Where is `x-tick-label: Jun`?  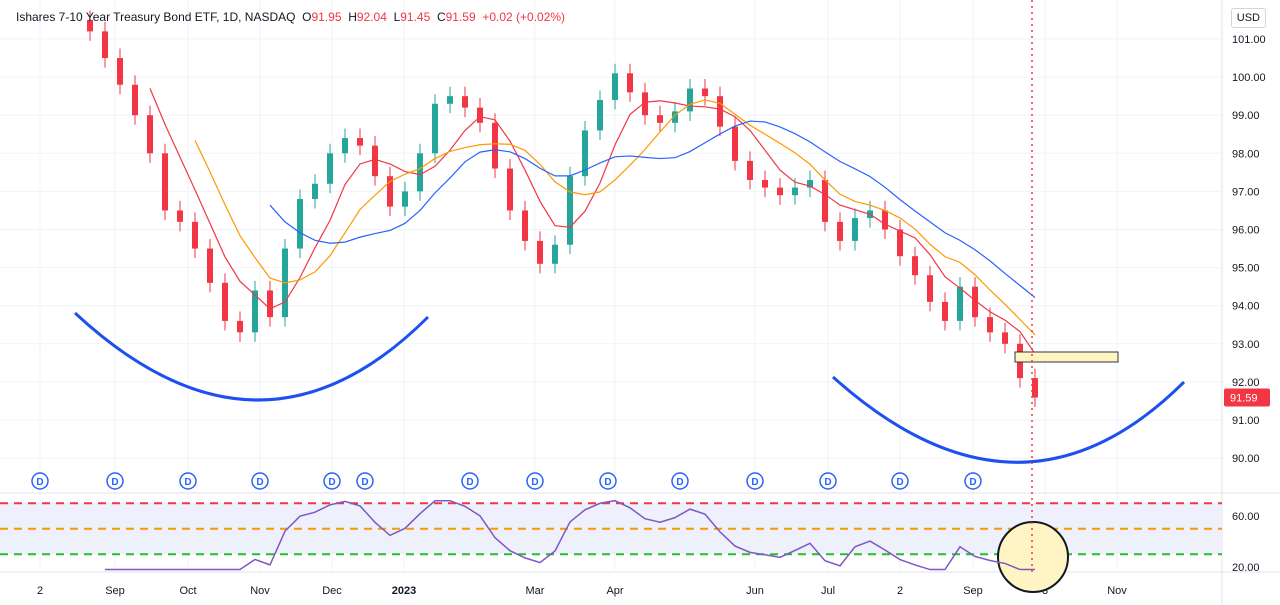
x-tick-label: Jun is located at coordinates (755, 591).